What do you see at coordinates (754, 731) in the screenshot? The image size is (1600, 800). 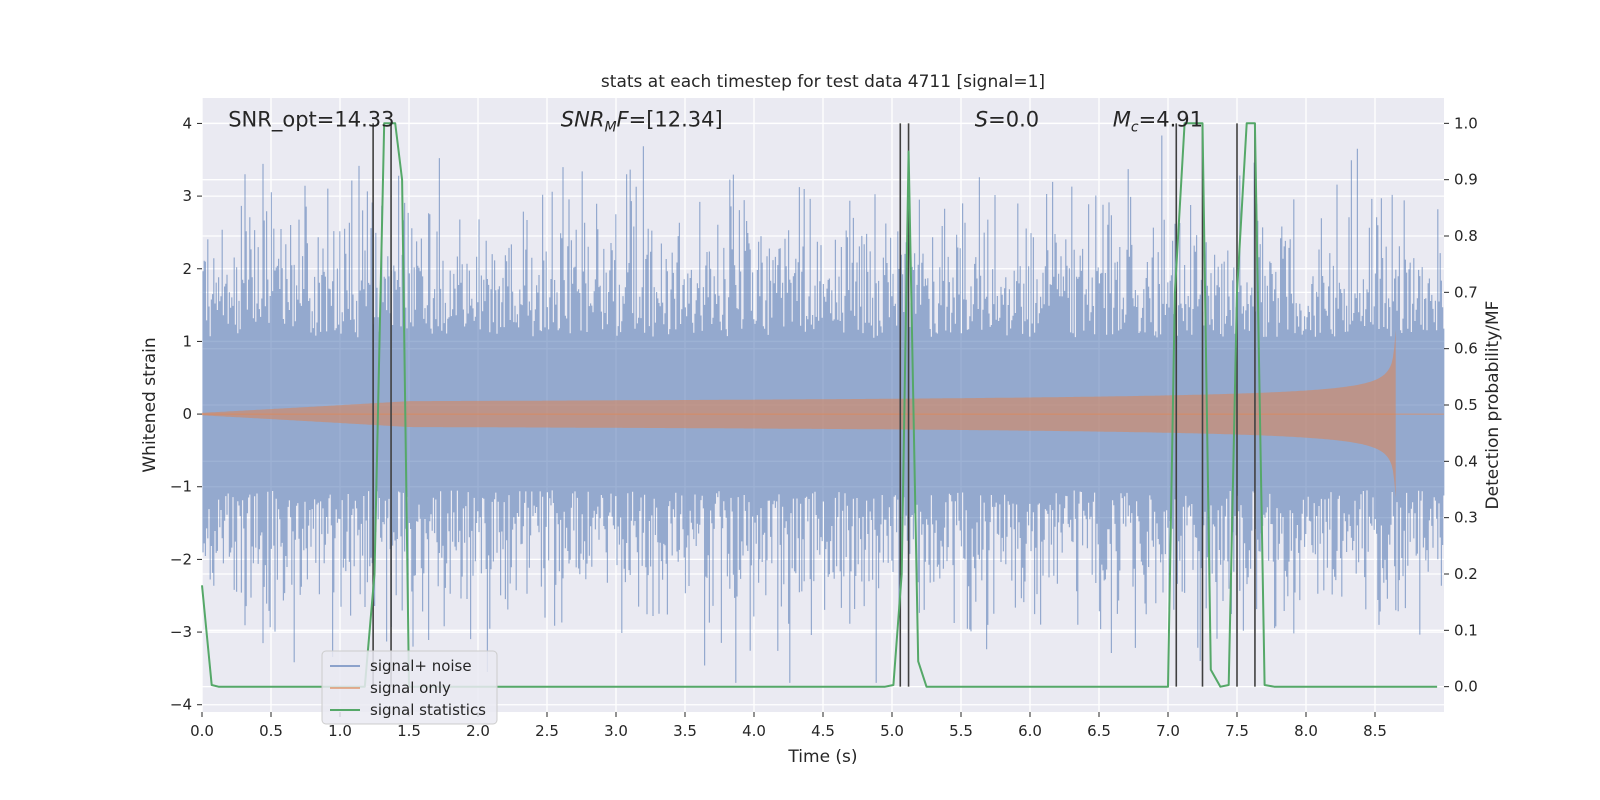 I see `x-tick-label: 4.0` at bounding box center [754, 731].